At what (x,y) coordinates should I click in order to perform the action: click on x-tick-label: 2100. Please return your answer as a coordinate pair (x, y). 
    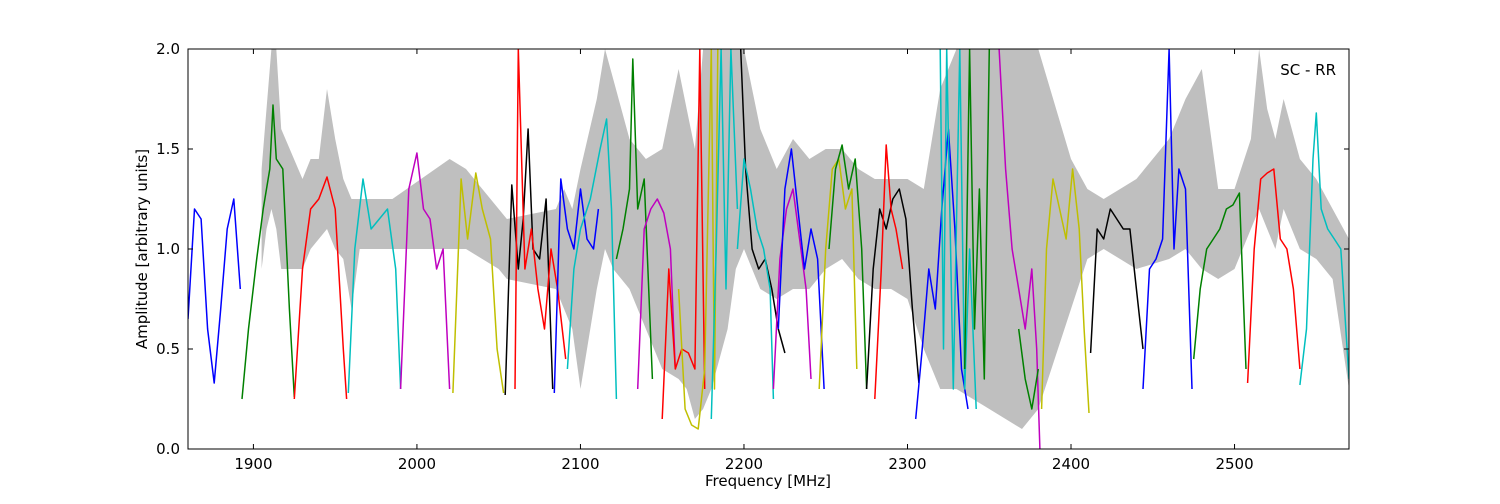
    Looking at the image, I should click on (580, 464).